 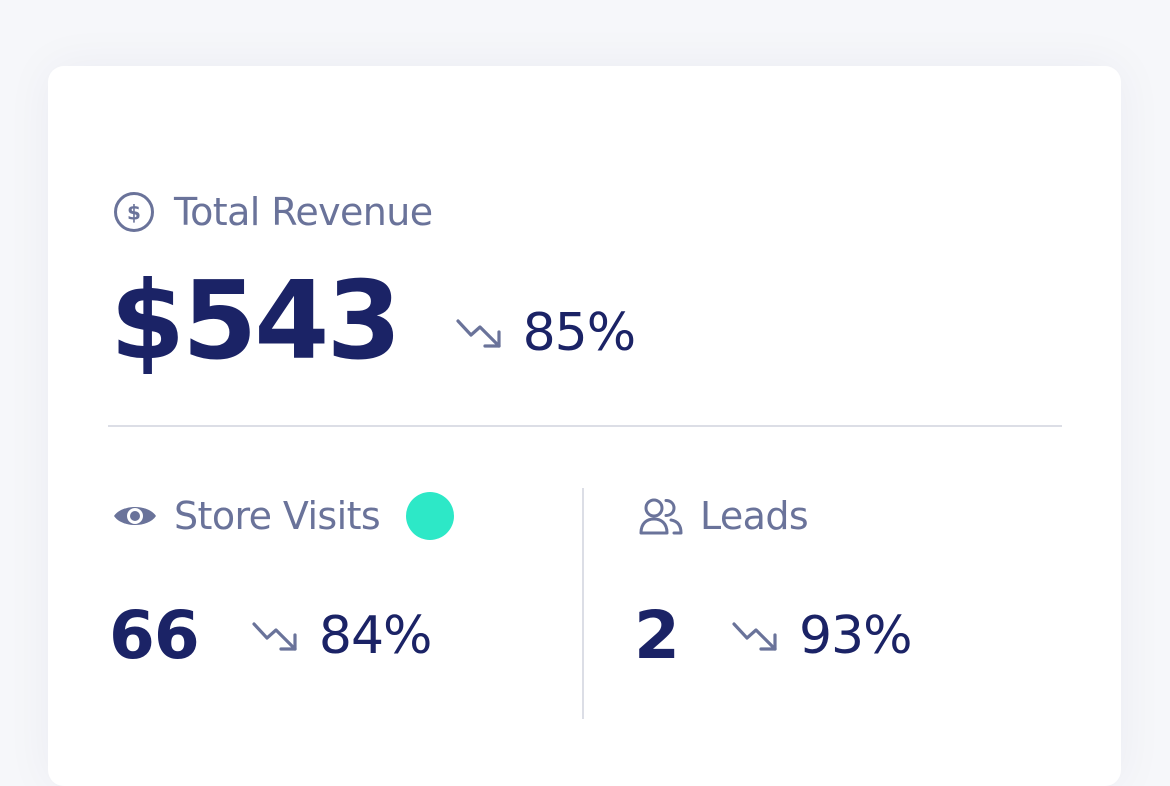 What do you see at coordinates (585, 426) in the screenshot?
I see `horizontal-divider` at bounding box center [585, 426].